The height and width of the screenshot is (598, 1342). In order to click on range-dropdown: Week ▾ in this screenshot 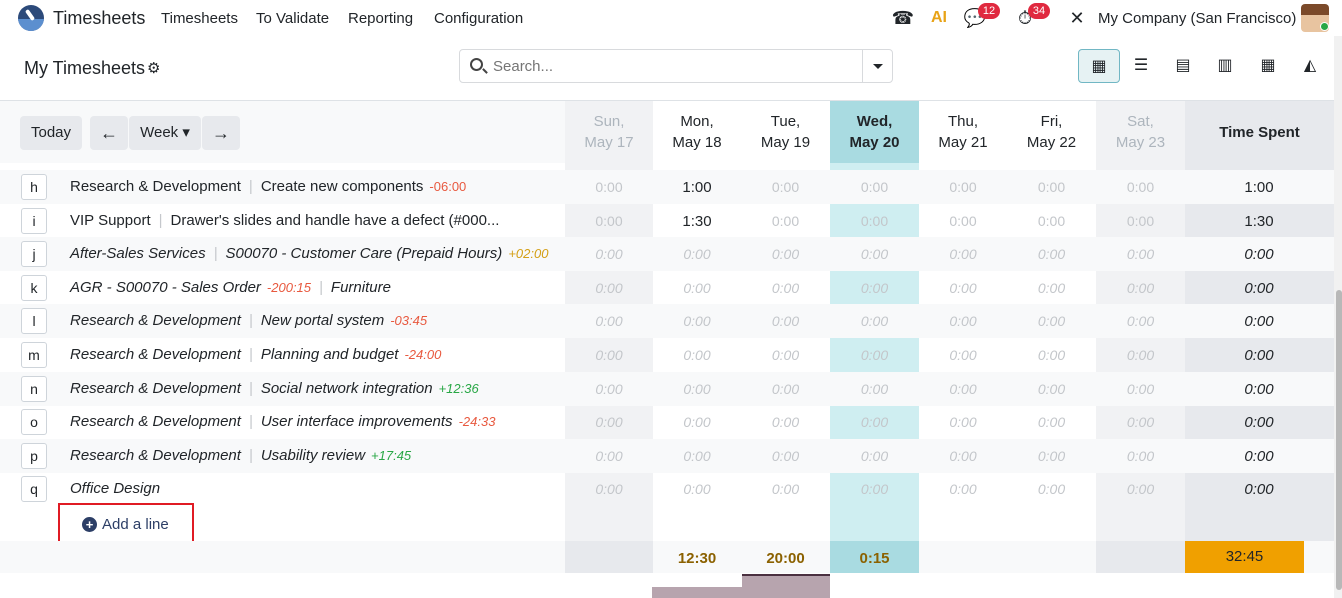, I will do `click(165, 133)`.